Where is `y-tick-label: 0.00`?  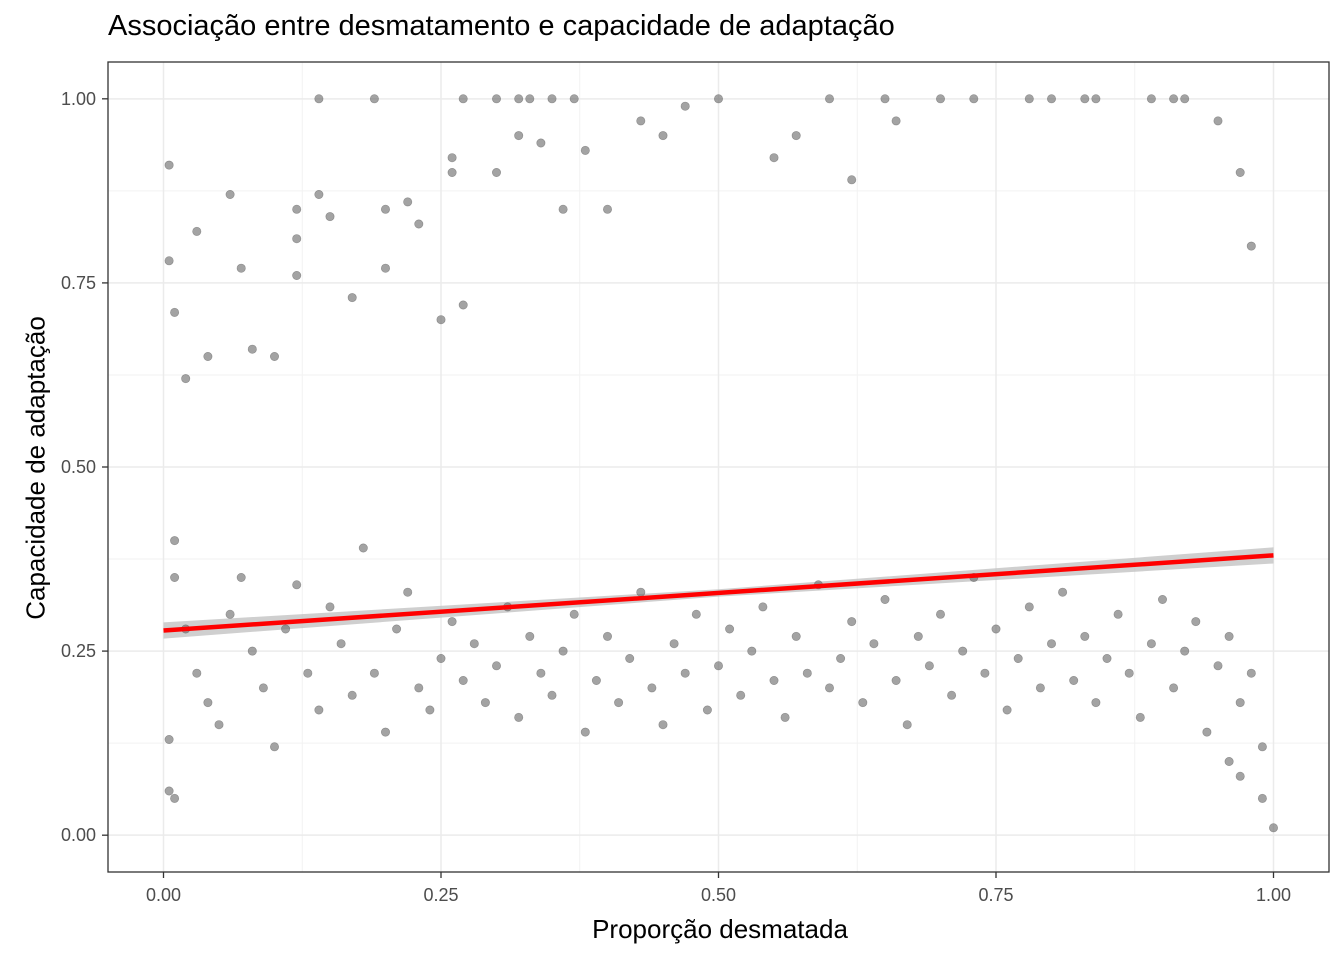 y-tick-label: 0.00 is located at coordinates (78, 835).